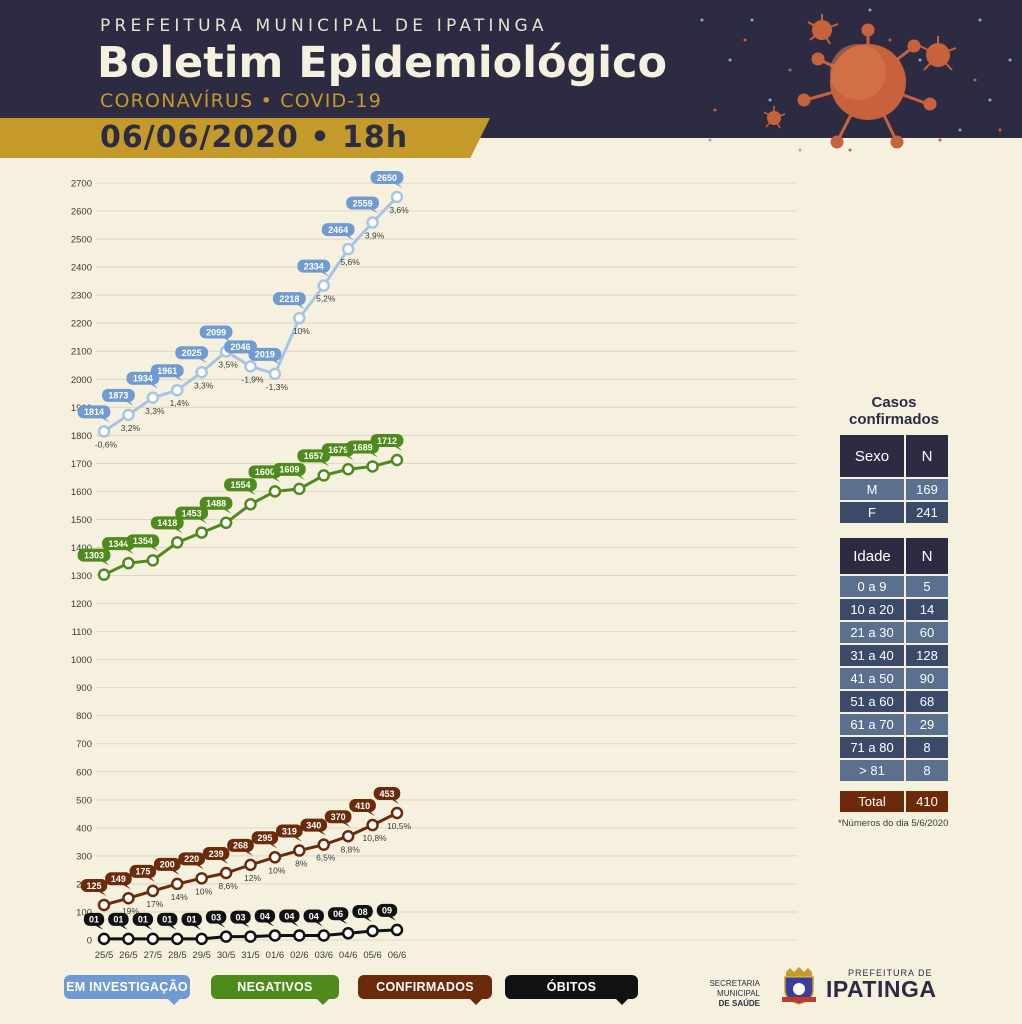  Describe the element at coordinates (81, 436) in the screenshot. I see `y-tick-label: 1800` at that location.